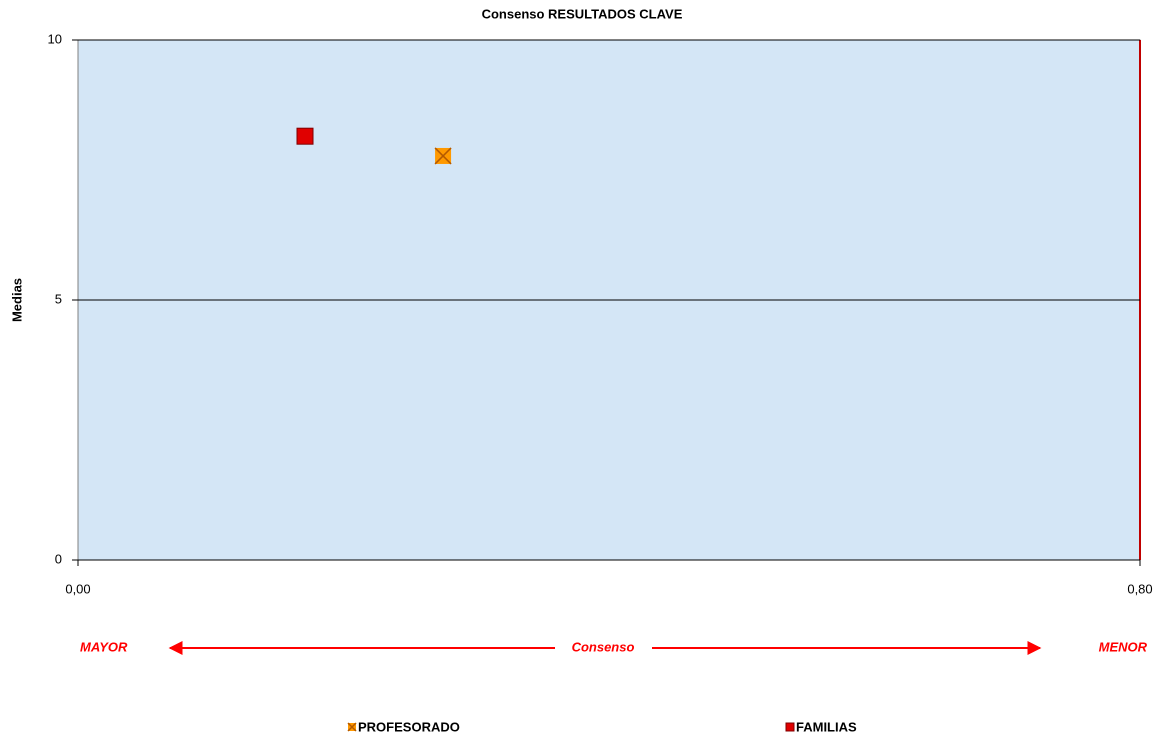 The image size is (1165, 743). Describe the element at coordinates (1123, 646) in the screenshot. I see `annotation: MENOR` at that location.